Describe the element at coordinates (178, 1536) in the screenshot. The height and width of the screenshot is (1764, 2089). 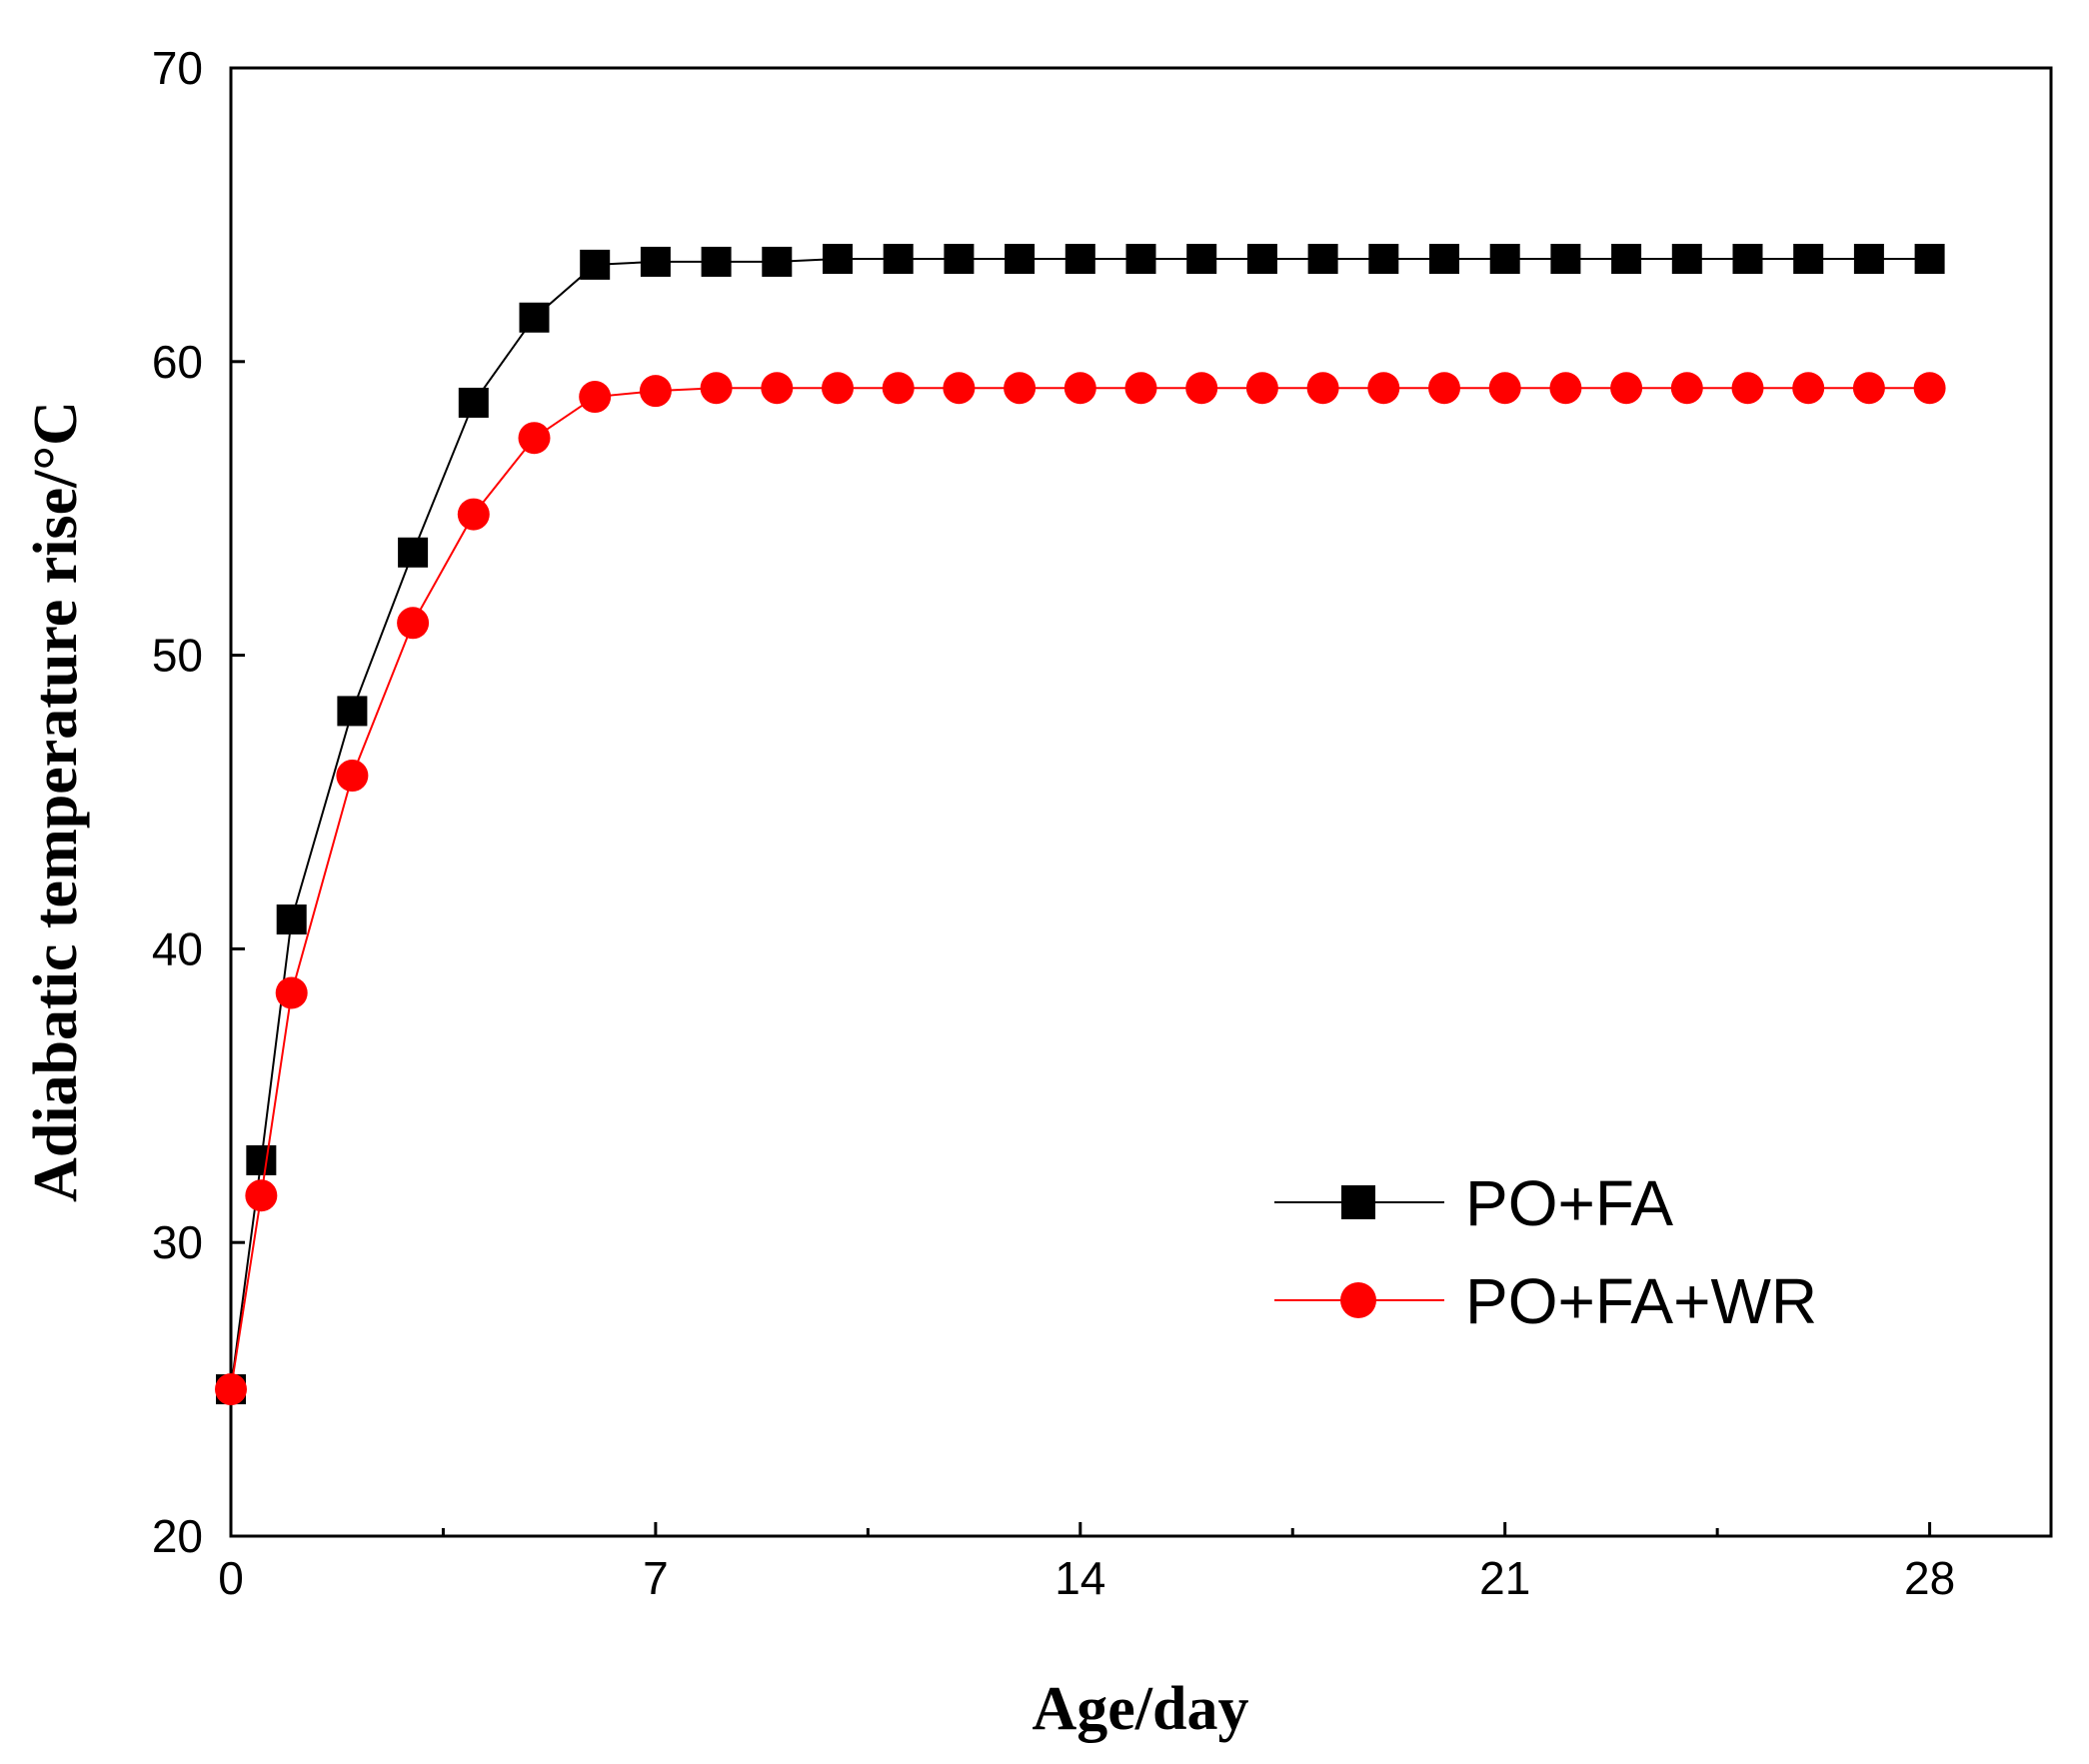
I see `y-tick-label: 20` at that location.